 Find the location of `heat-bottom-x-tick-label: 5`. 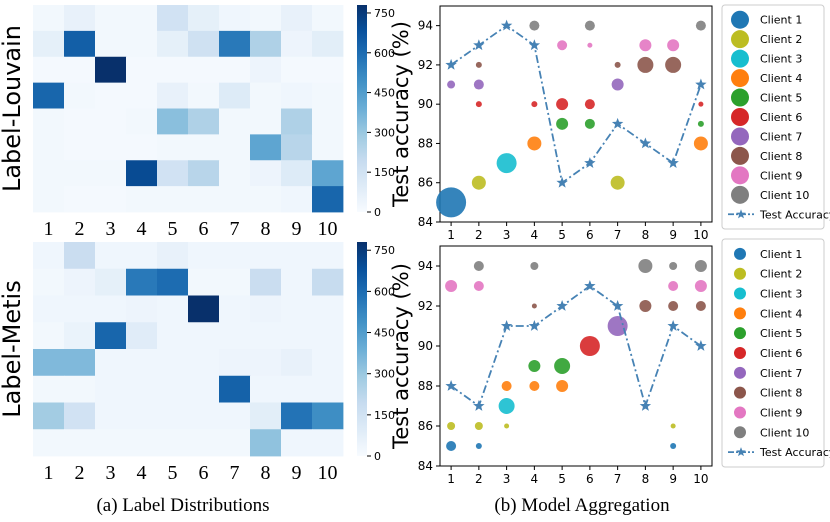

heat-bottom-x-tick-label: 5 is located at coordinates (173, 473).